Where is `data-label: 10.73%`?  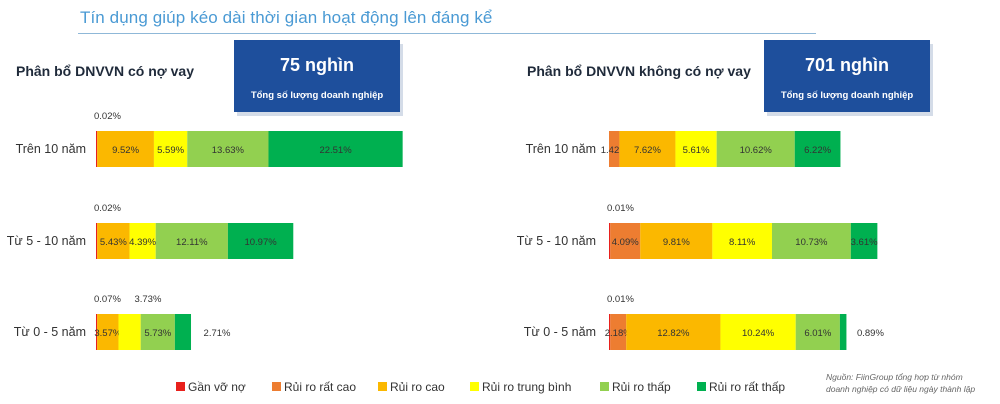
data-label: 10.73% is located at coordinates (811, 242).